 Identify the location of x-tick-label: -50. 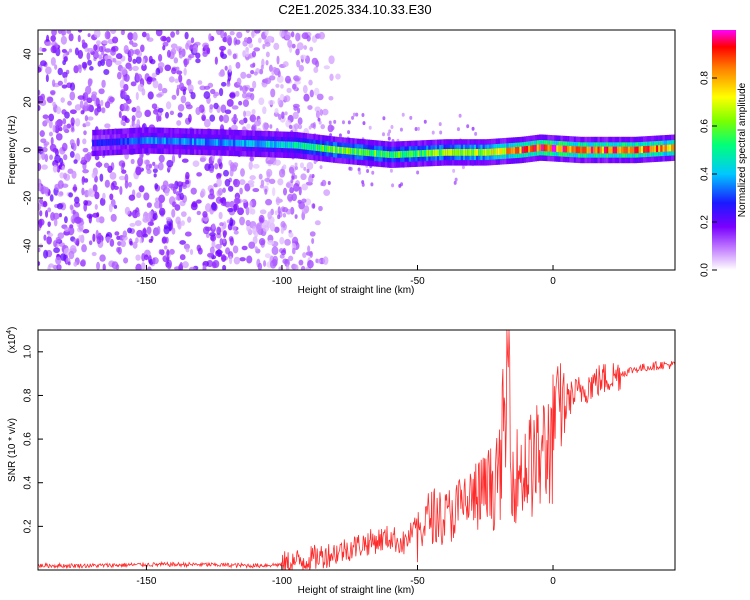
(417, 281).